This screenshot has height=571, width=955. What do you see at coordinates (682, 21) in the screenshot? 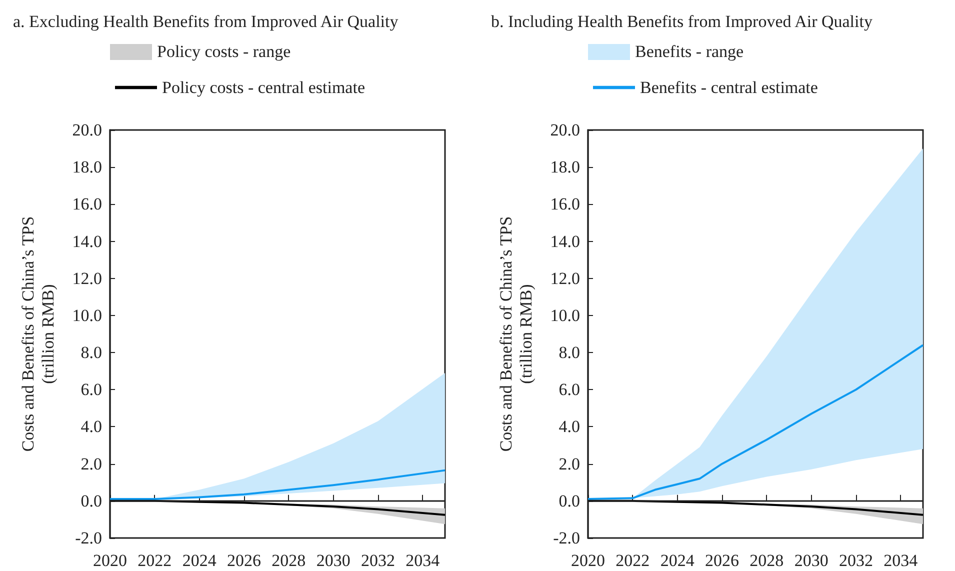
I see `chart-title: b. Including Health Benefits from Improved Air Quality` at bounding box center [682, 21].